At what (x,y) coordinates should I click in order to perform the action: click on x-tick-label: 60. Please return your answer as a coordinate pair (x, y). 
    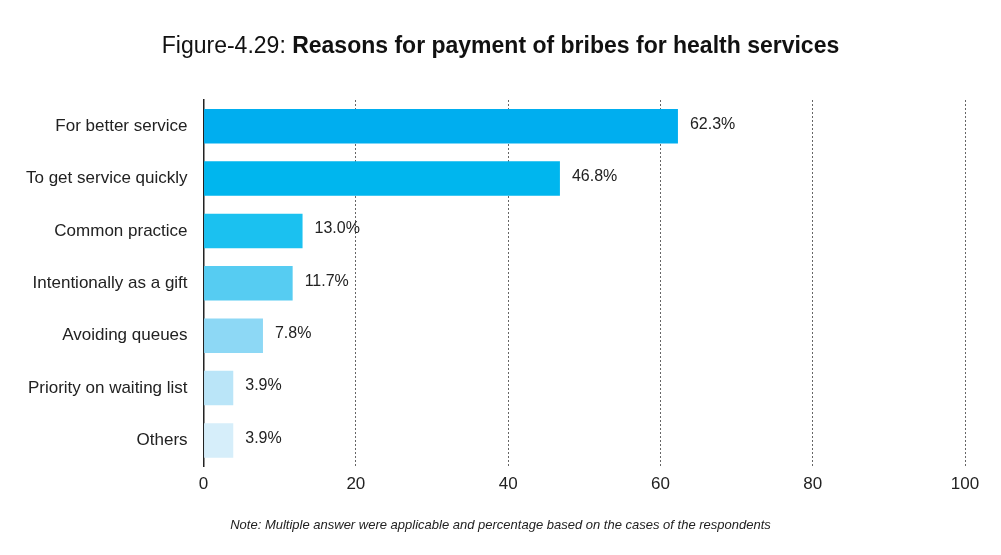
    Looking at the image, I should click on (660, 484).